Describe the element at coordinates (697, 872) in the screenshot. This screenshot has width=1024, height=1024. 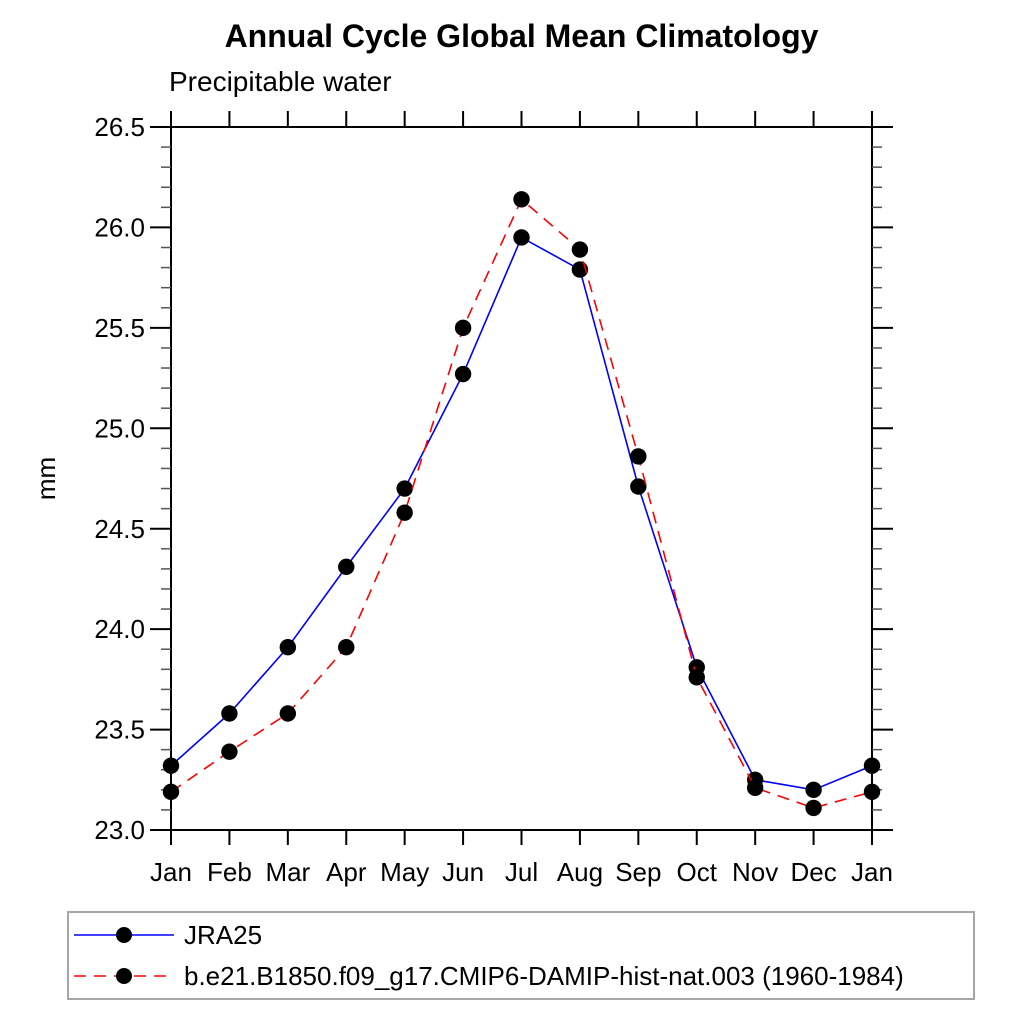
I see `x-tick-label: Oct` at that location.